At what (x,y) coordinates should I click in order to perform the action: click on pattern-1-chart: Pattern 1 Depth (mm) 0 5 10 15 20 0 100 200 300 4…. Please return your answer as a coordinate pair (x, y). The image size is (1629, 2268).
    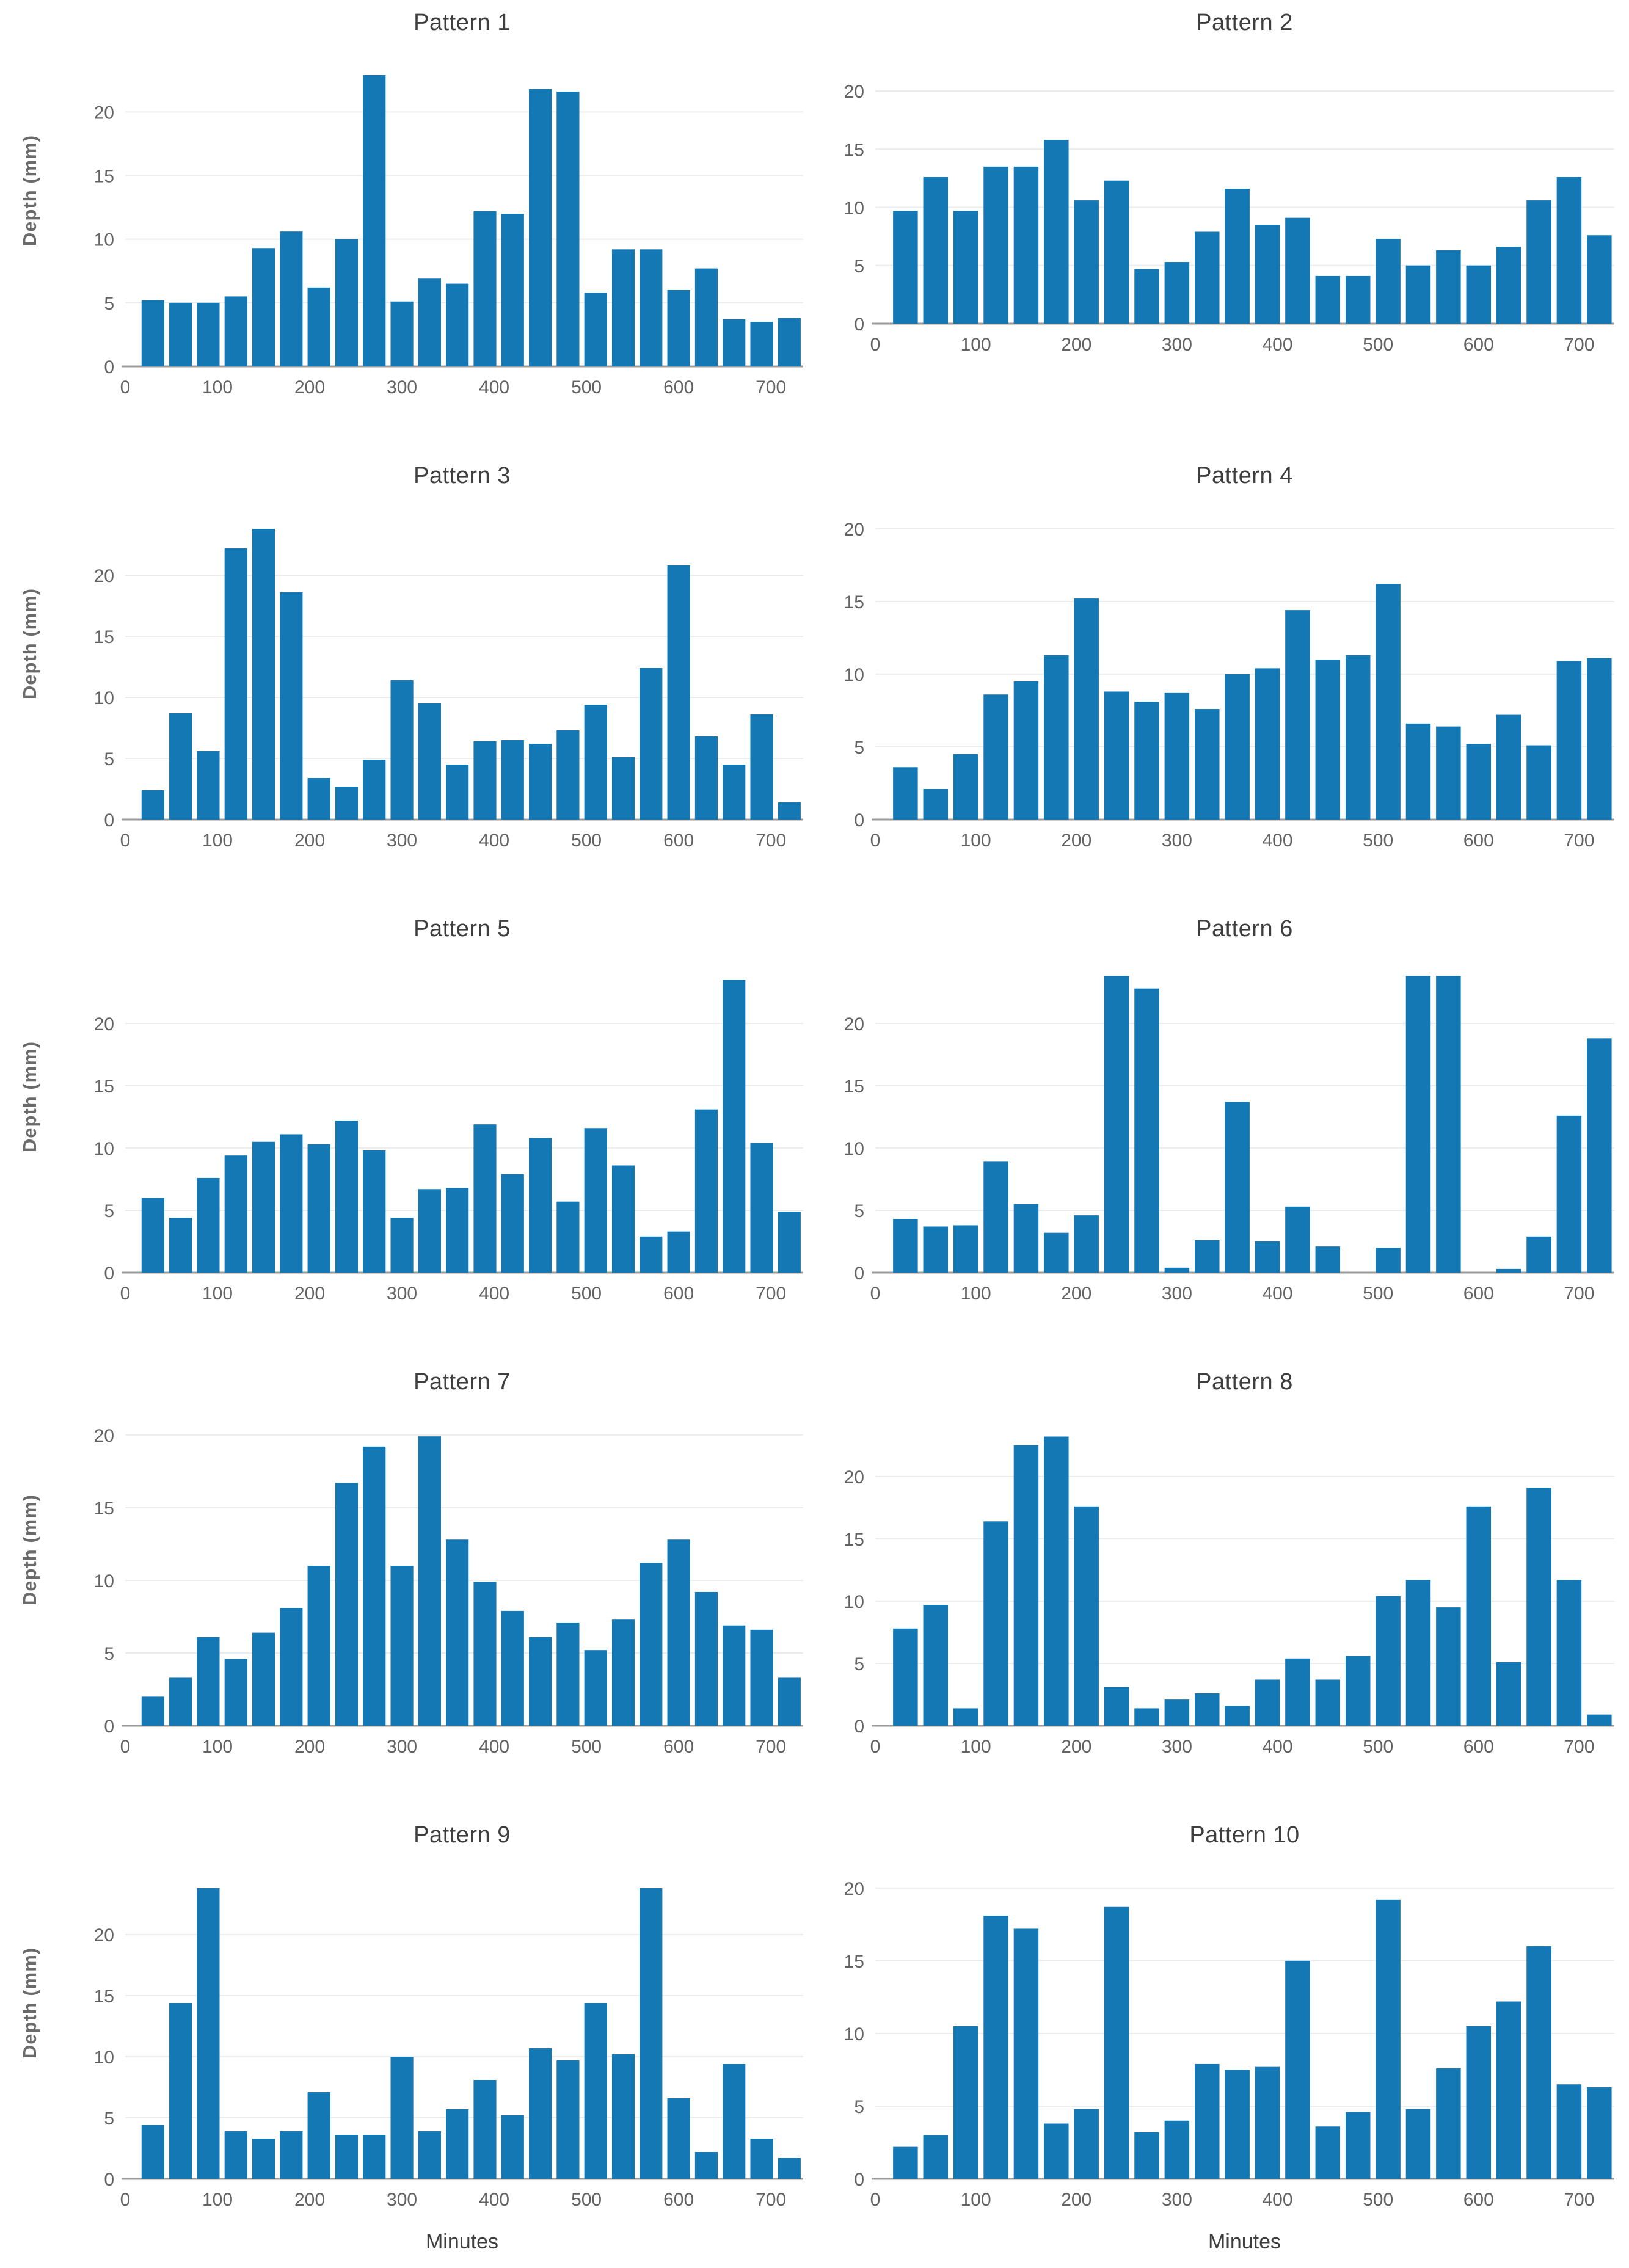
    Looking at the image, I should click on (407, 227).